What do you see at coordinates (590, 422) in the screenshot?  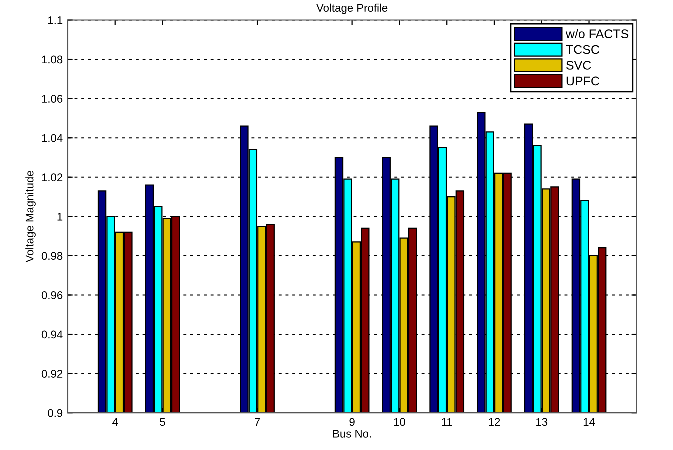 I see `x-tick-label: 14` at bounding box center [590, 422].